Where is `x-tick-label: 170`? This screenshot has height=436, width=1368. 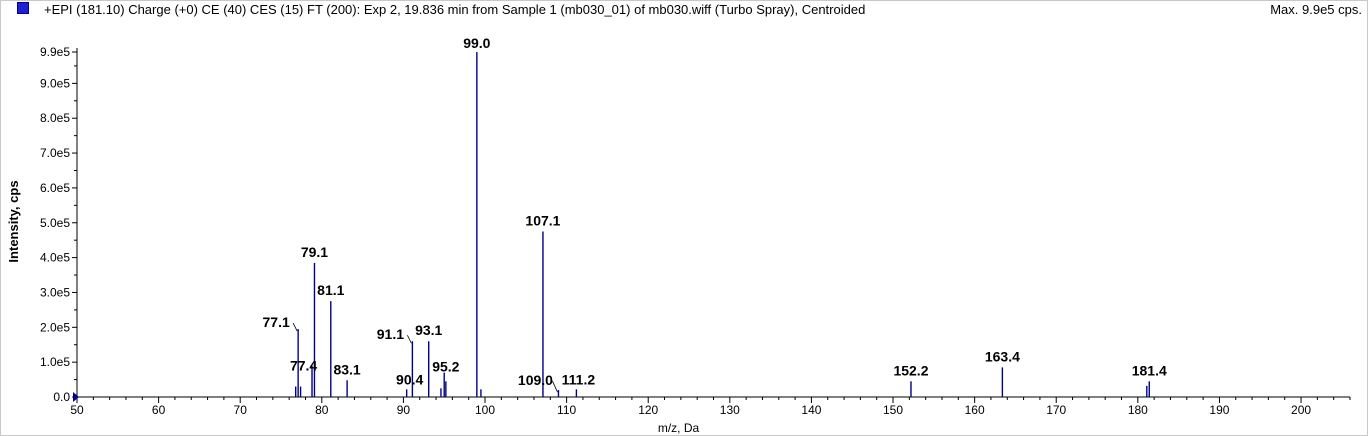
x-tick-label: 170 is located at coordinates (1056, 410).